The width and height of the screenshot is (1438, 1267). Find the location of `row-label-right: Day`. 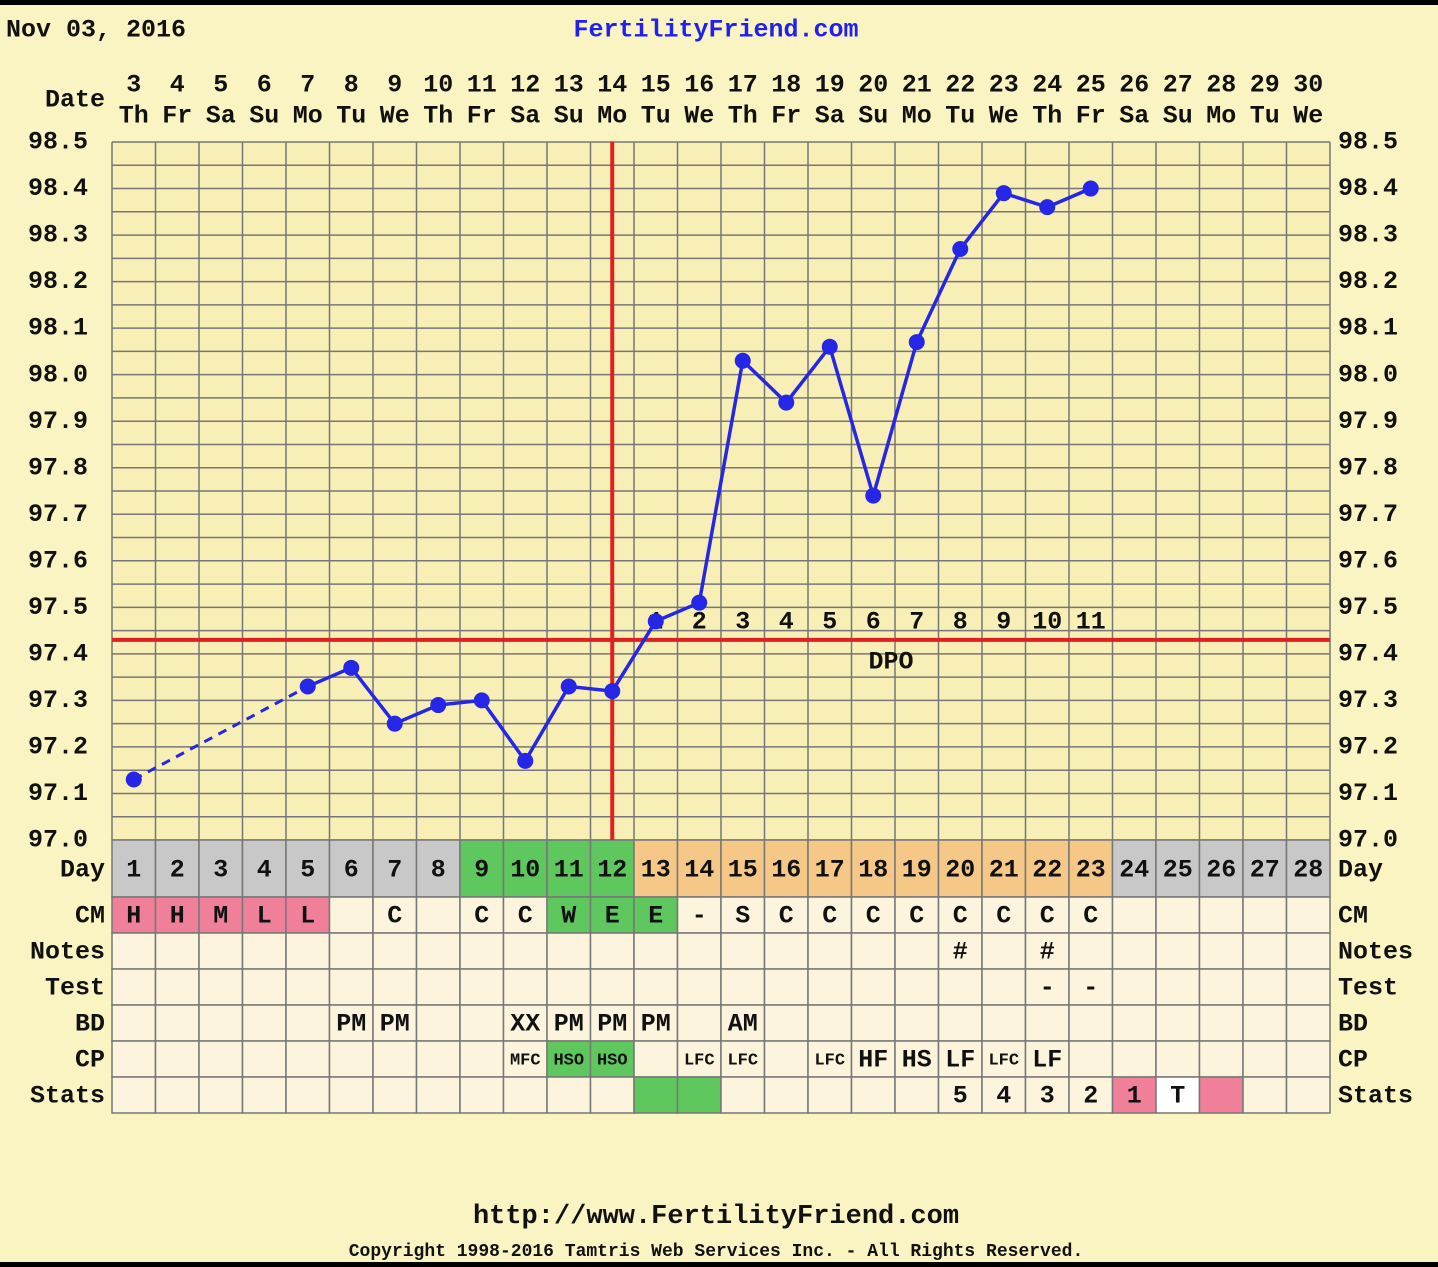

row-label-right: Day is located at coordinates (1360, 870).